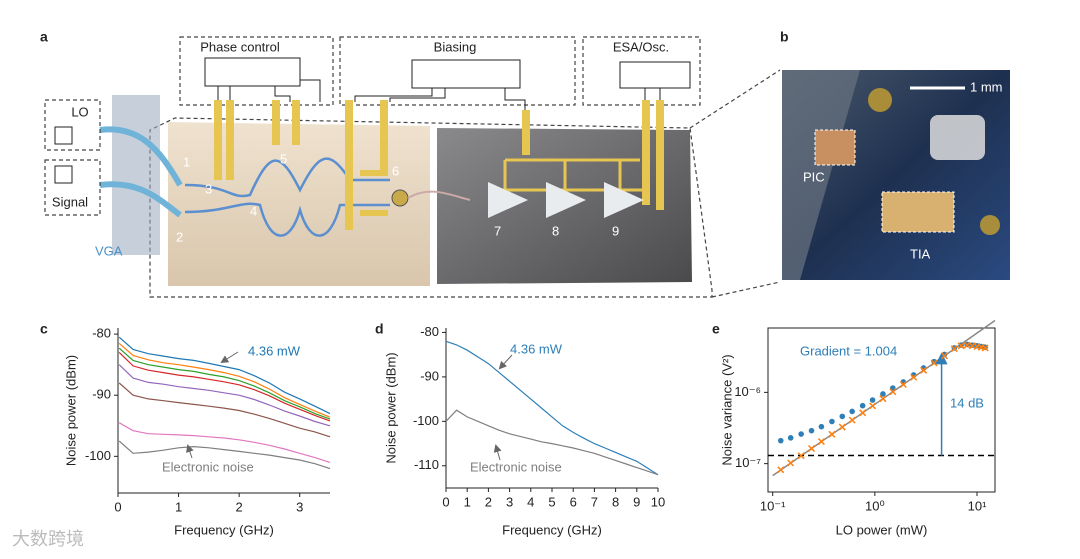  I want to click on waveguides, so click(287, 197).